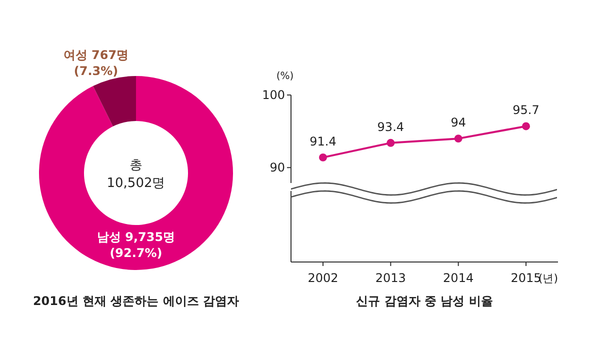 This screenshot has height=348, width=600. I want to click on data-label: (92.7%), so click(136, 253).